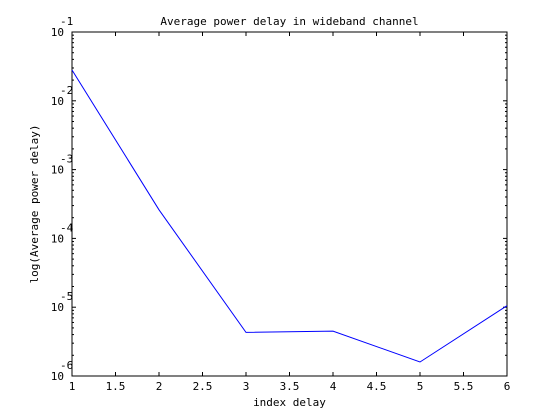 The image size is (560, 420). What do you see at coordinates (289, 402) in the screenshot?
I see `x-axis-label: index delay` at bounding box center [289, 402].